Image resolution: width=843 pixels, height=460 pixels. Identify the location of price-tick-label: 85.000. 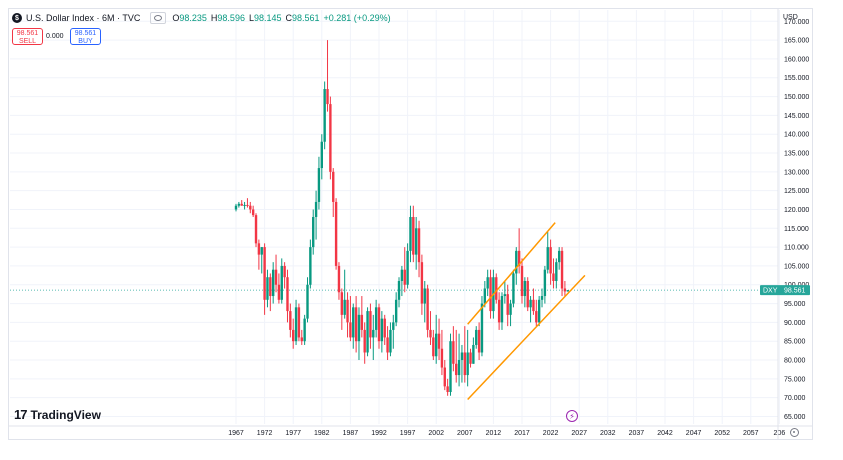
(795, 342).